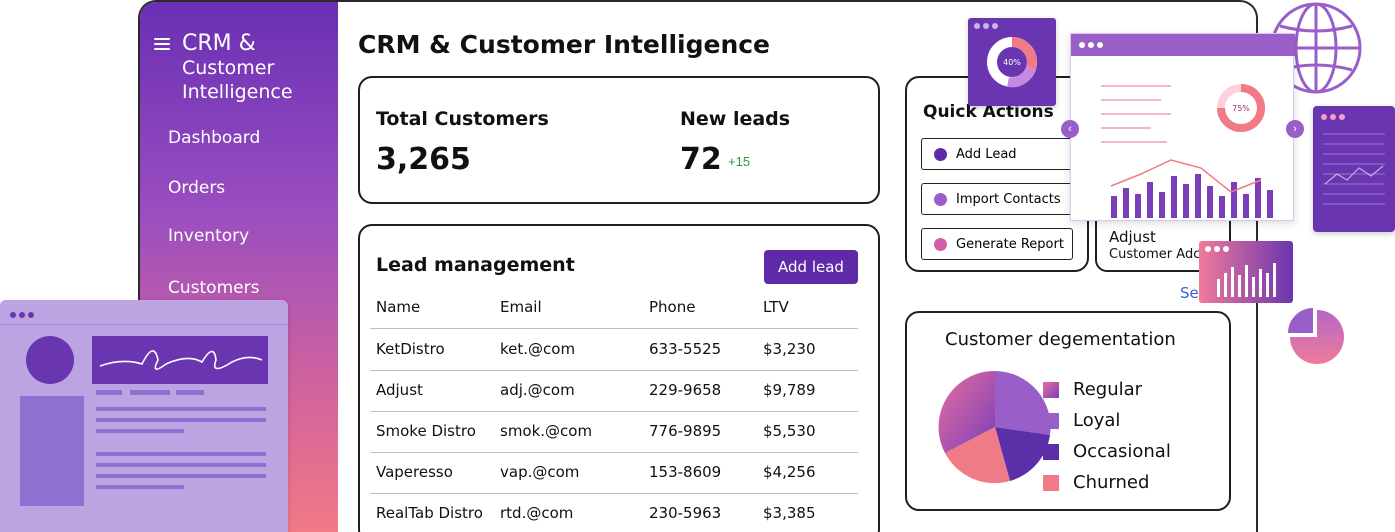 This screenshot has height=532, width=1395. I want to click on generate-report-dot-icon, so click(940, 244).